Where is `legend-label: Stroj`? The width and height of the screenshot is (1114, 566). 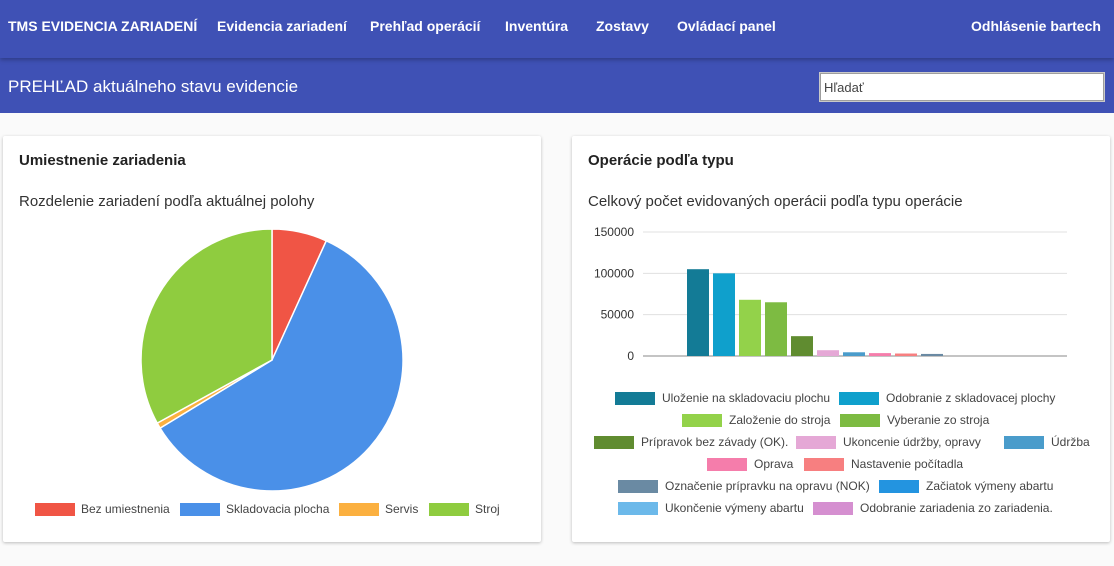
legend-label: Stroj is located at coordinates (487, 509).